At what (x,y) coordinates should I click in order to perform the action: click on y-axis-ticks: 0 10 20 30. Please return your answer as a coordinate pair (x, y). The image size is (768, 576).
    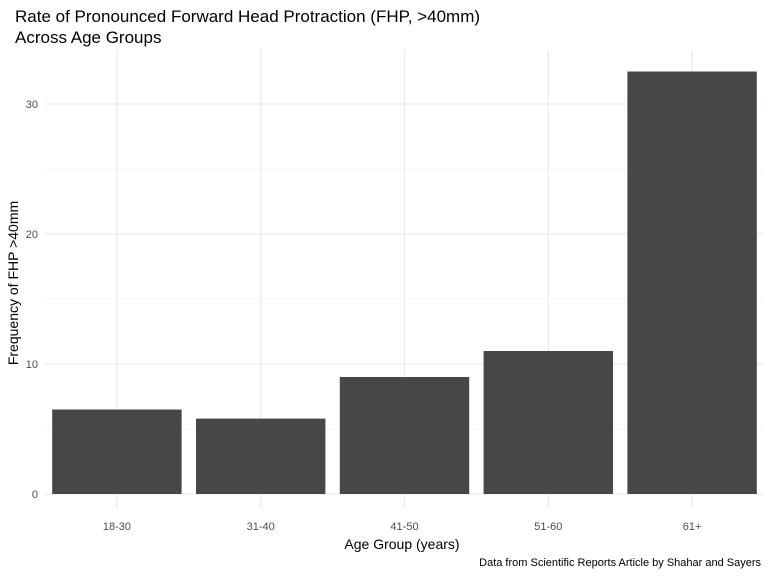
    Looking at the image, I should click on (32, 300).